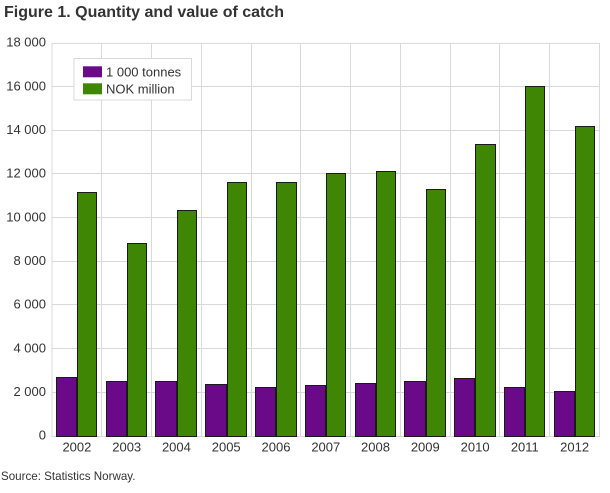  What do you see at coordinates (42, 435) in the screenshot?
I see `svg-text: 0` at bounding box center [42, 435].